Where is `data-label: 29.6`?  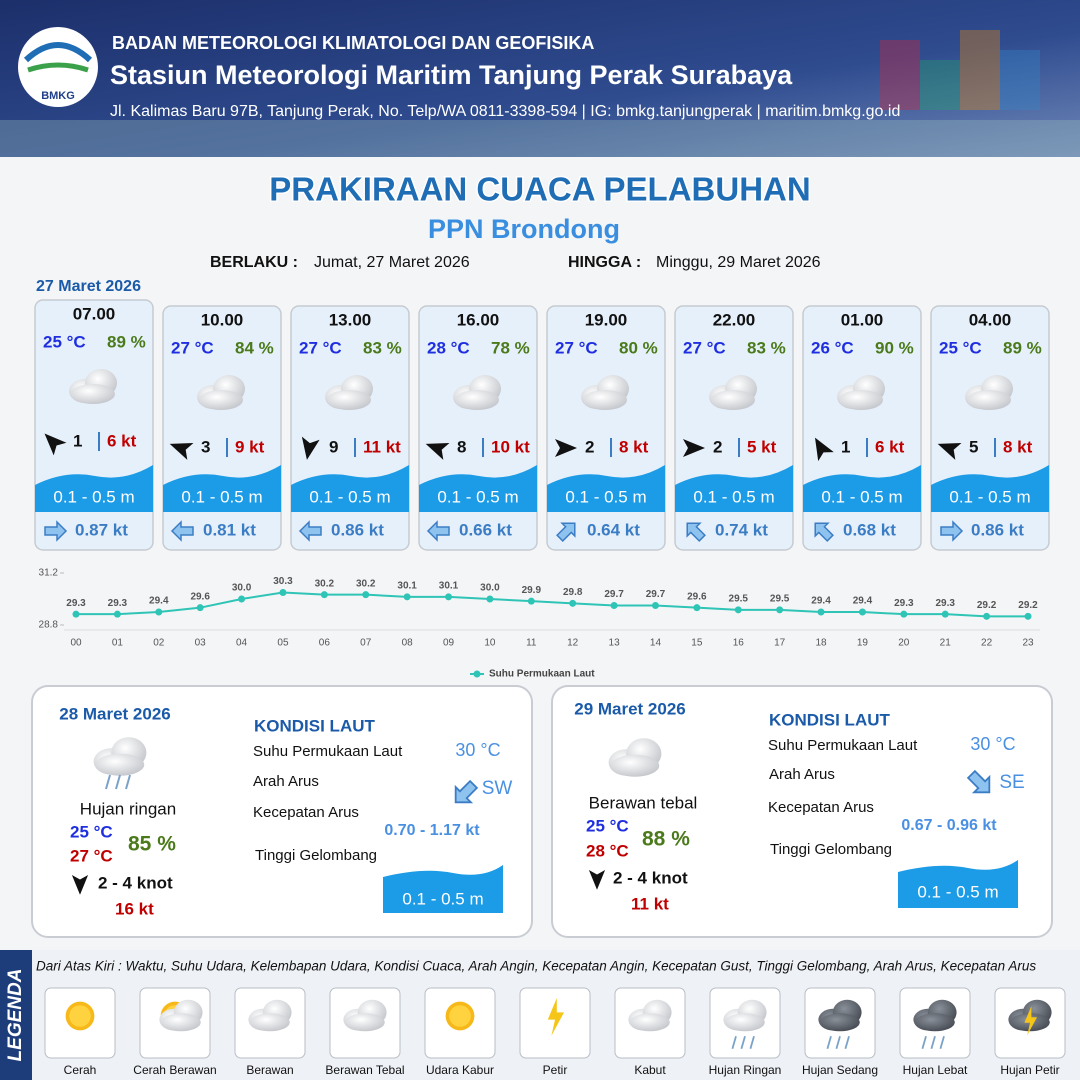 data-label: 29.6 is located at coordinates (697, 596).